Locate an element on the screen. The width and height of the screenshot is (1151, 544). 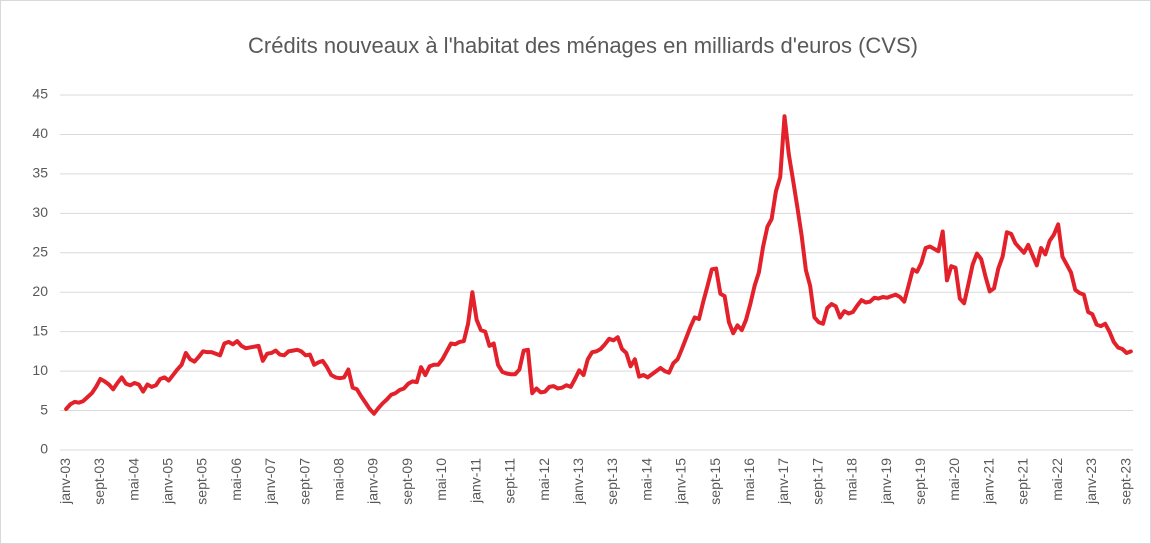
x-tick-label: sept-07 is located at coordinates (304, 481).